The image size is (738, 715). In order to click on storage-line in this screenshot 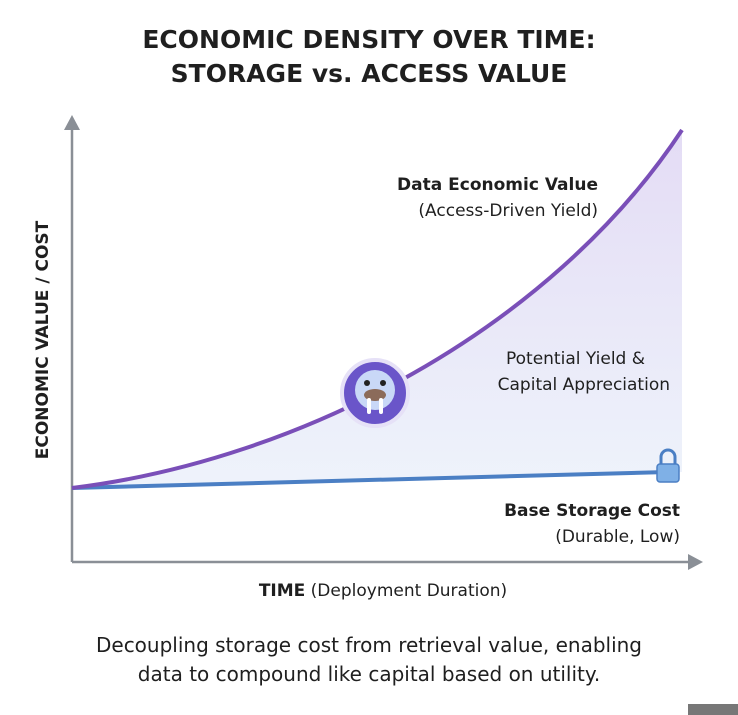, I will do `click(370, 480)`.